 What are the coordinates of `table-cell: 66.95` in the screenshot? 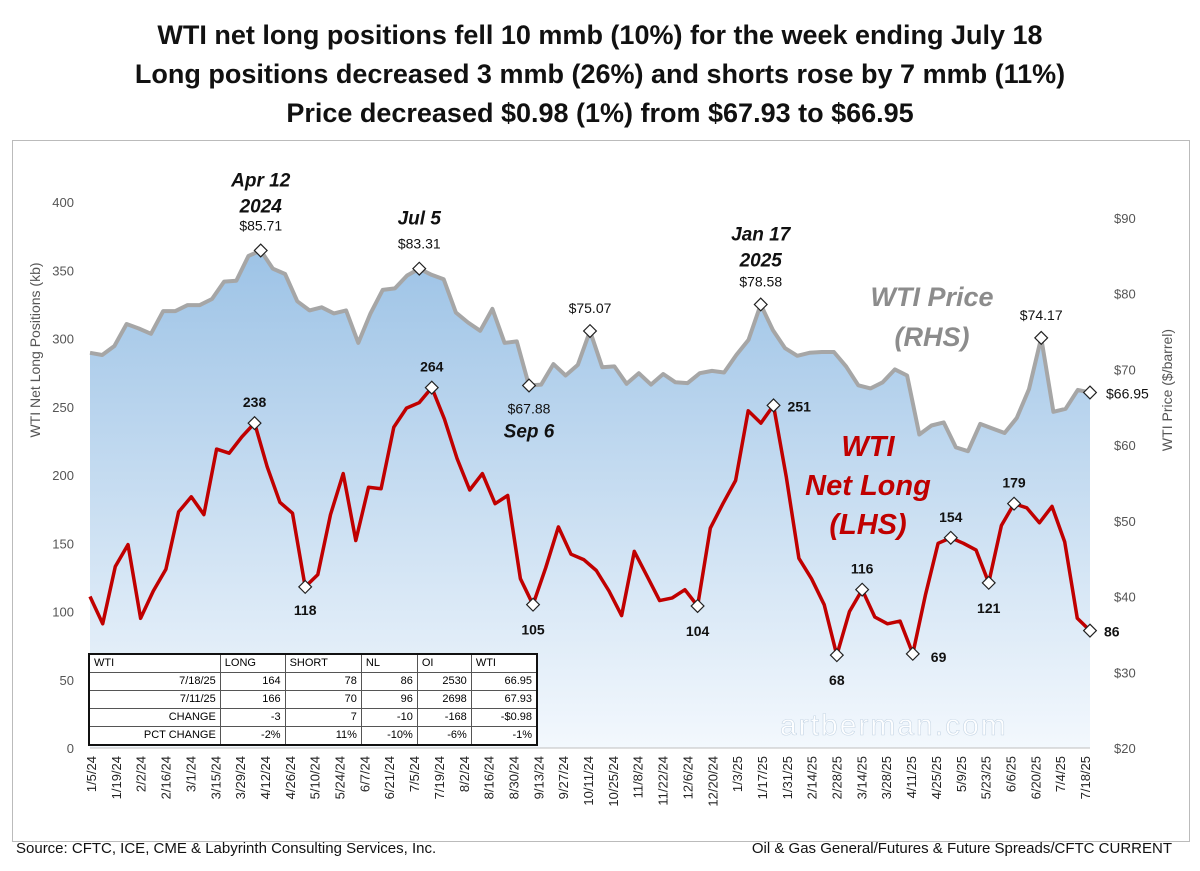 It's located at (504, 681).